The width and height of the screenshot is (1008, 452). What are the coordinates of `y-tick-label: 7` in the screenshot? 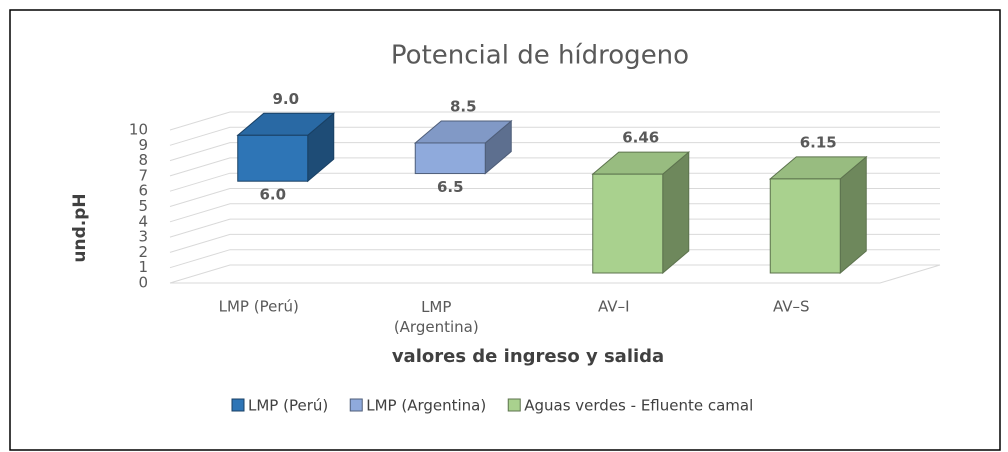 It's located at (143, 175).